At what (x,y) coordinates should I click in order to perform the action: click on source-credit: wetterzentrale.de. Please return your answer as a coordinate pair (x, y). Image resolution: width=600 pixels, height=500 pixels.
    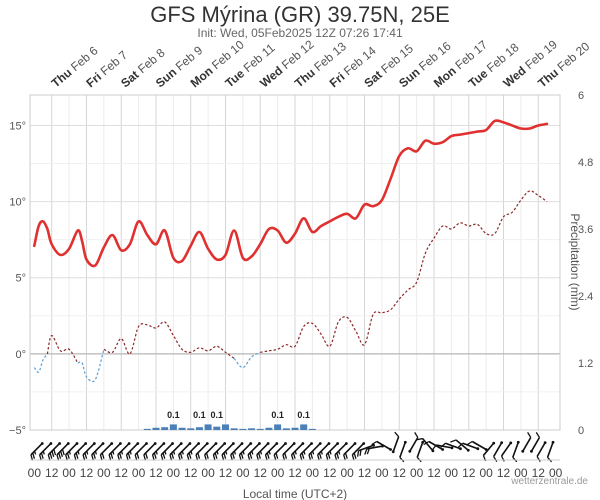
    Looking at the image, I should click on (549, 481).